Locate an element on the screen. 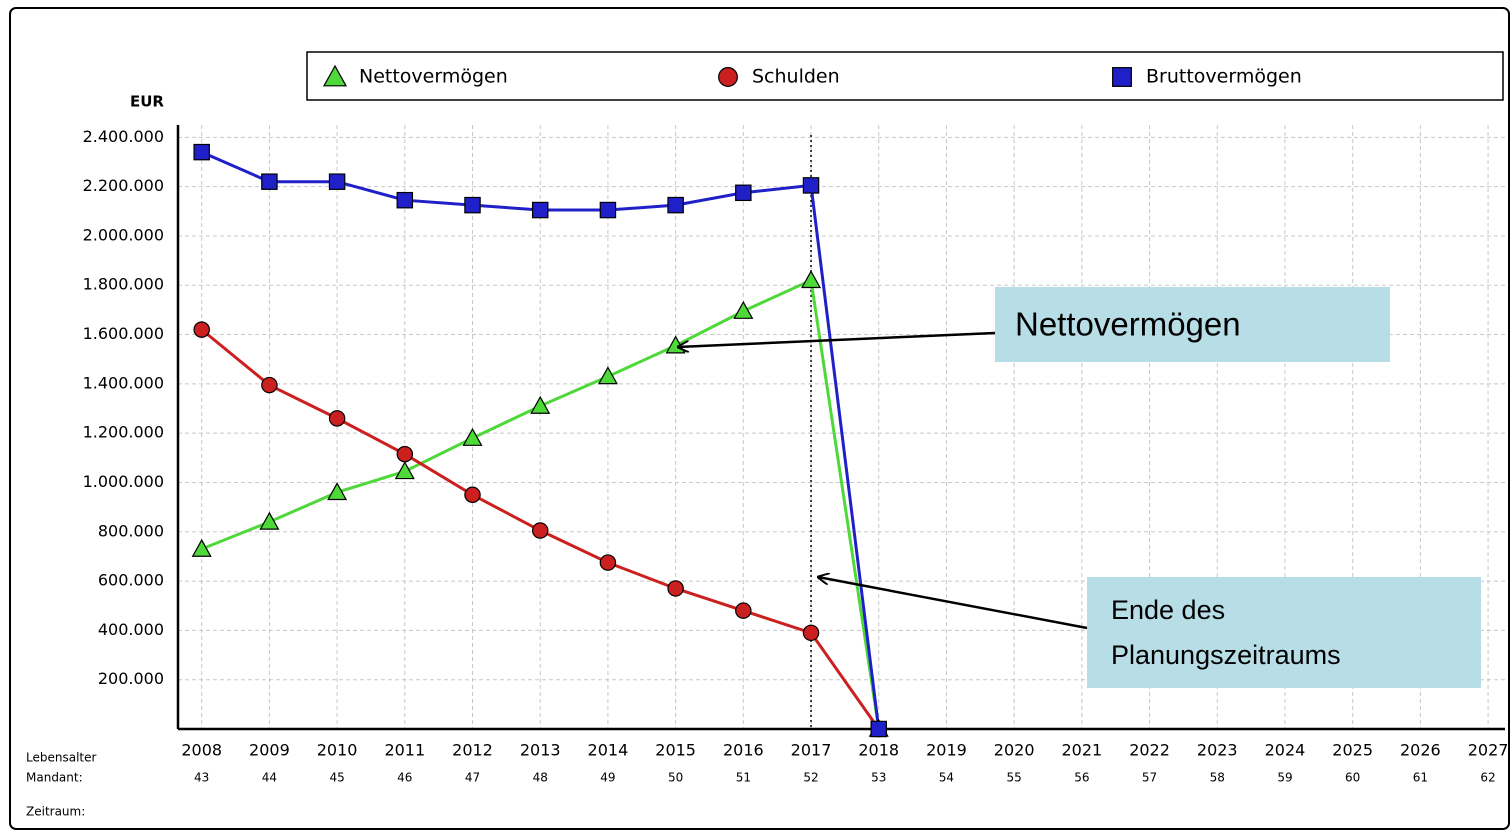 Image resolution: width=1511 pixels, height=836 pixels. row-label: Mandant: is located at coordinates (54, 778).